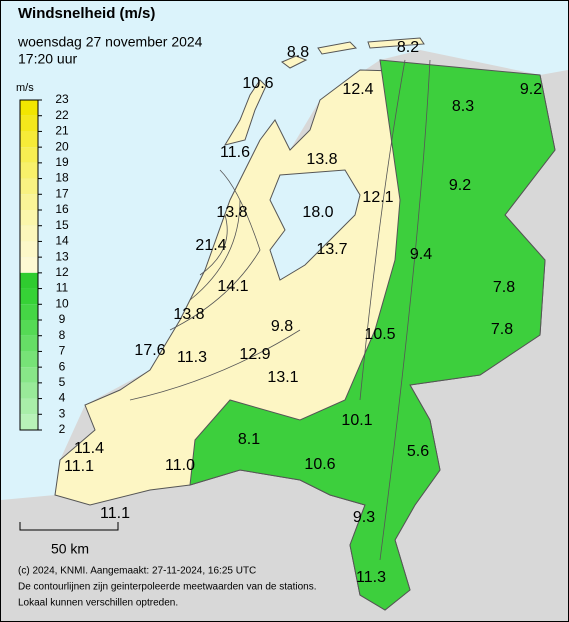 The height and width of the screenshot is (622, 569). What do you see at coordinates (62, 178) in the screenshot?
I see `legend-label: 18` at bounding box center [62, 178].